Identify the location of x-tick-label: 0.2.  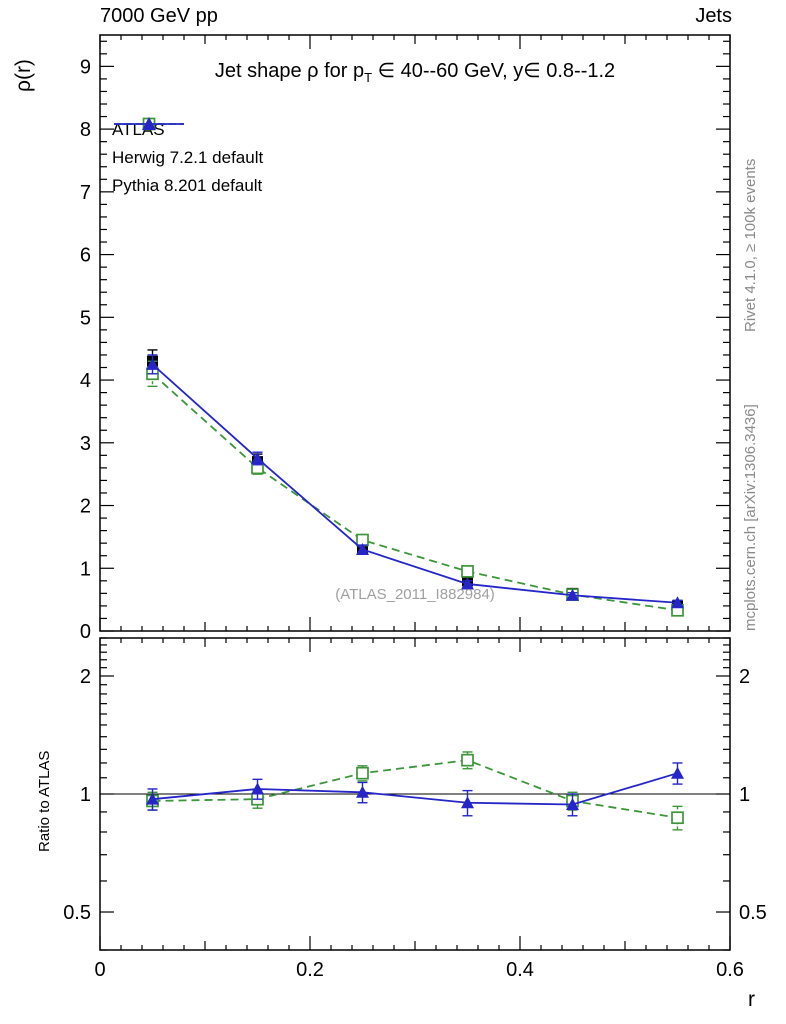
(310, 970).